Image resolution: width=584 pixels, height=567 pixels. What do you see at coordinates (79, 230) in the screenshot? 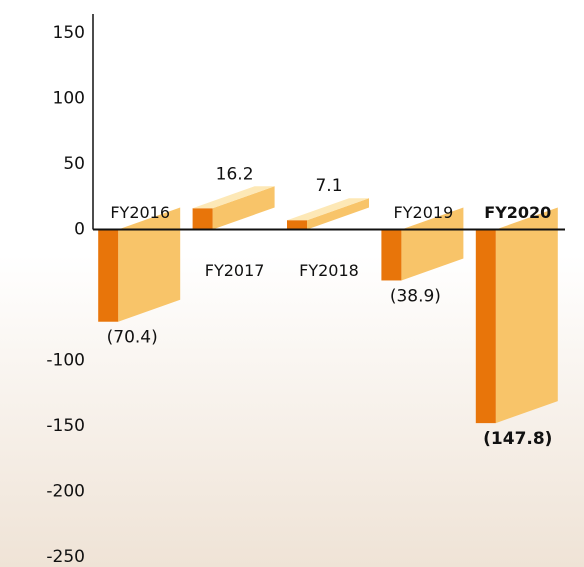
I see `y-tick-label: 0` at bounding box center [79, 230].